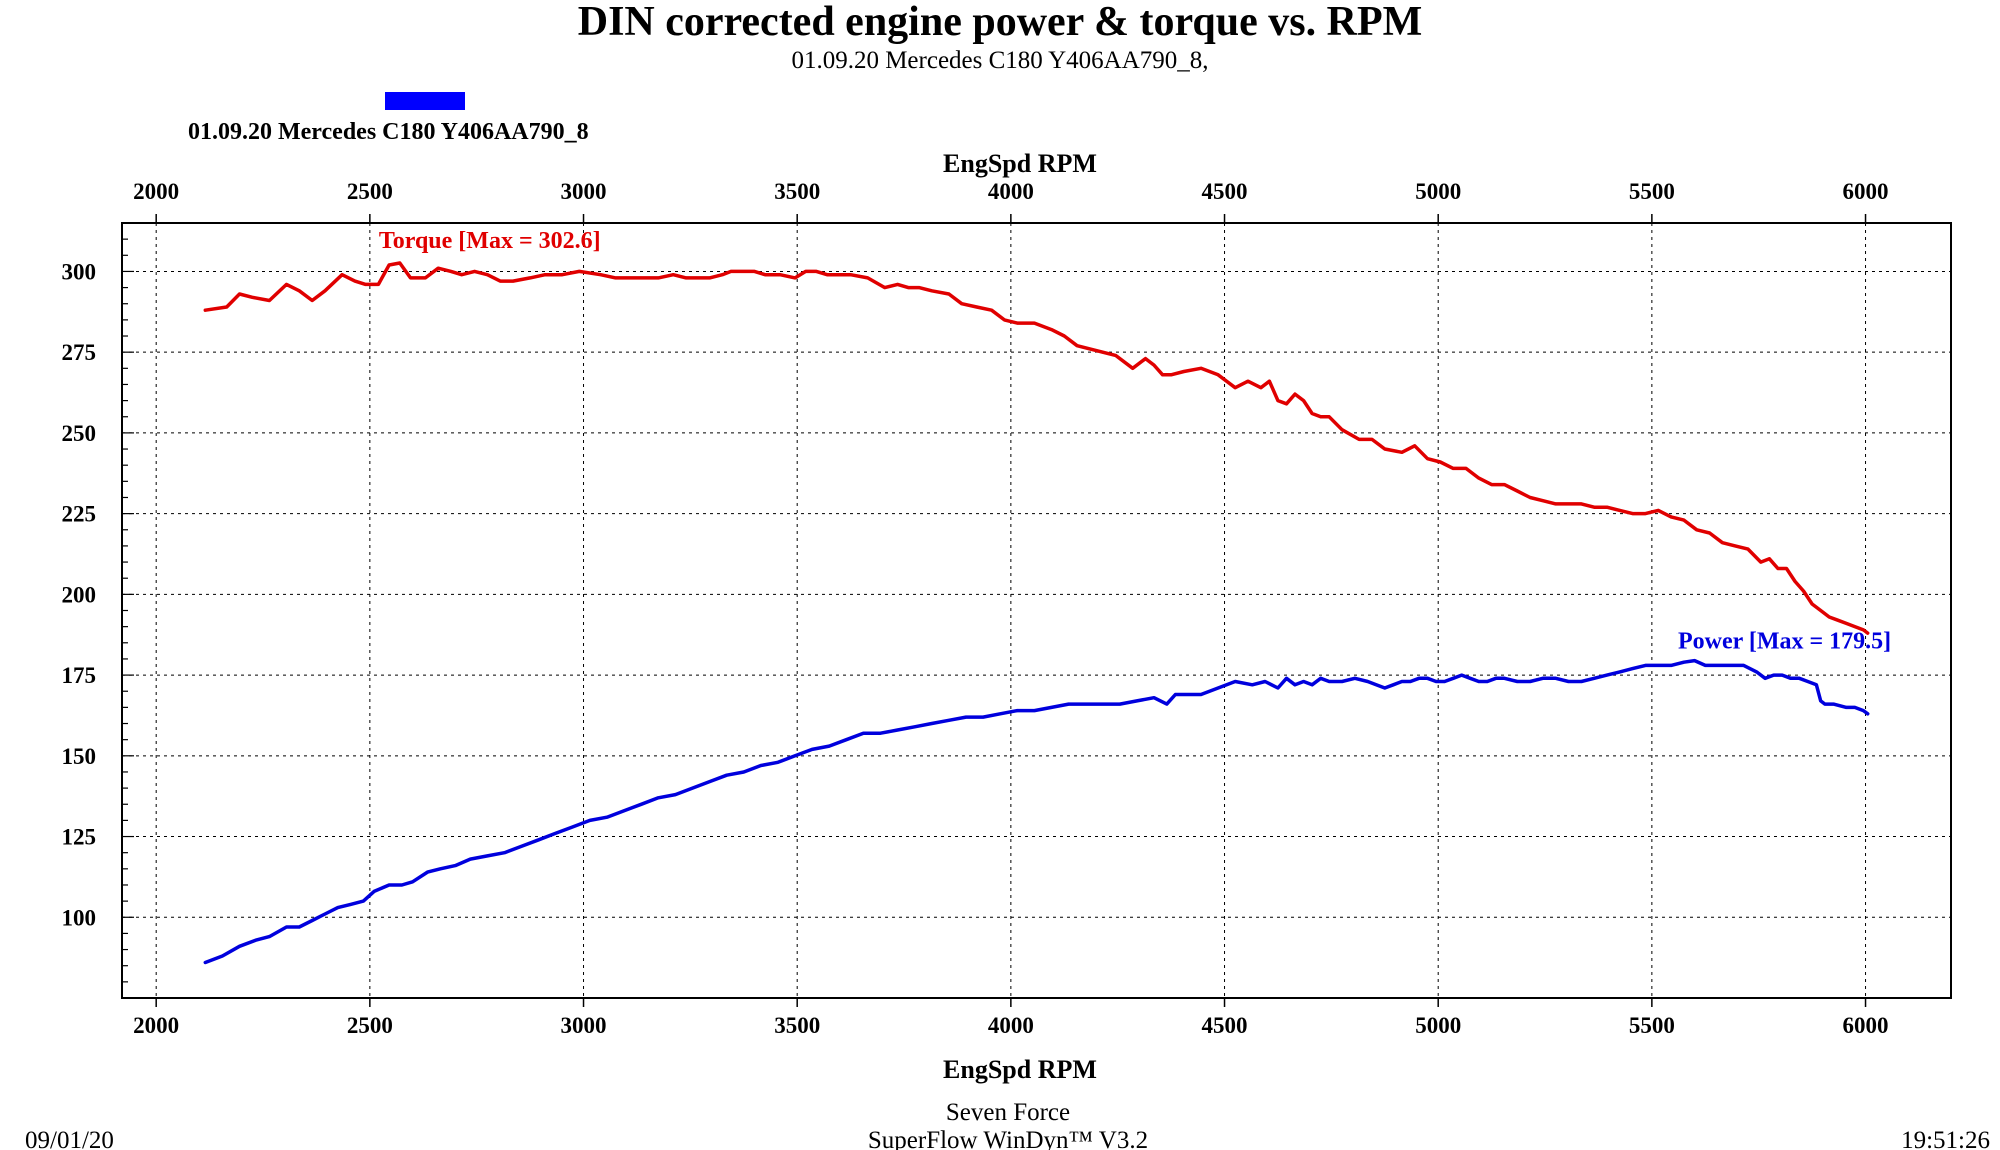 This screenshot has height=1150, width=2000. What do you see at coordinates (79, 433) in the screenshot?
I see `y-tick-label: 250` at bounding box center [79, 433].